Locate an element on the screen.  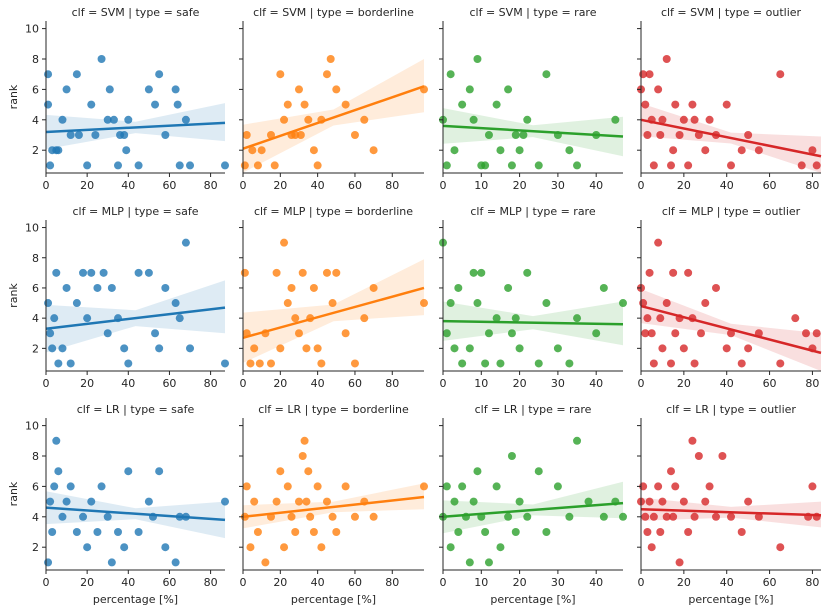
panel-title: clf = MLP | type = borderline is located at coordinates (333, 211).